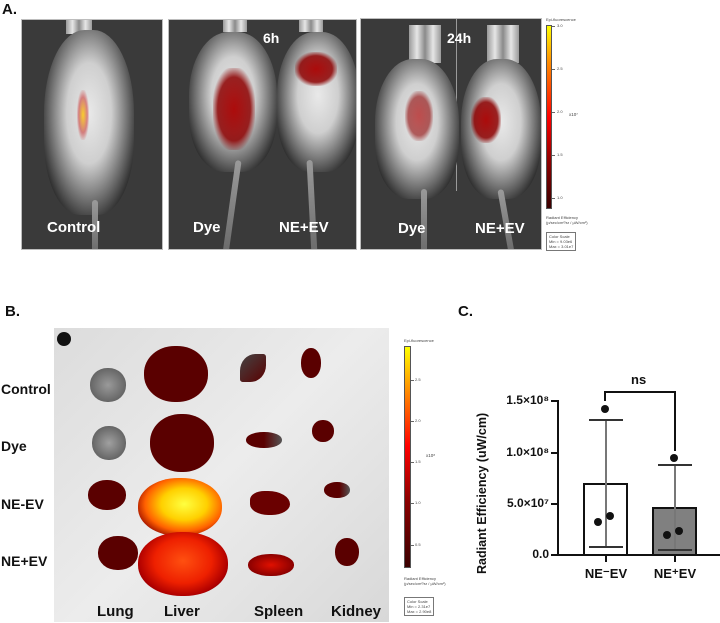  I want to click on col-label-kidney: Kidney, so click(356, 611).